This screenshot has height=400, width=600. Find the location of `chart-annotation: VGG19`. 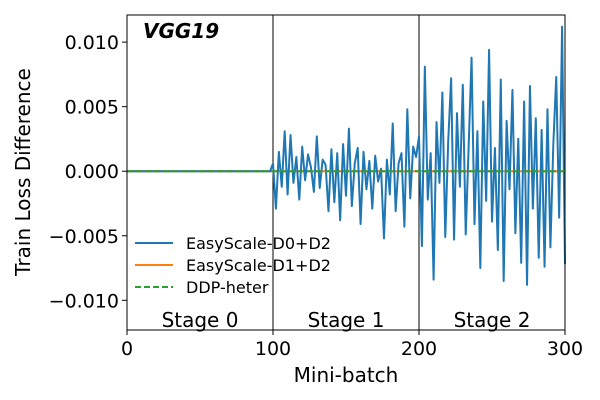

chart-annotation: VGG19 is located at coordinates (181, 31).